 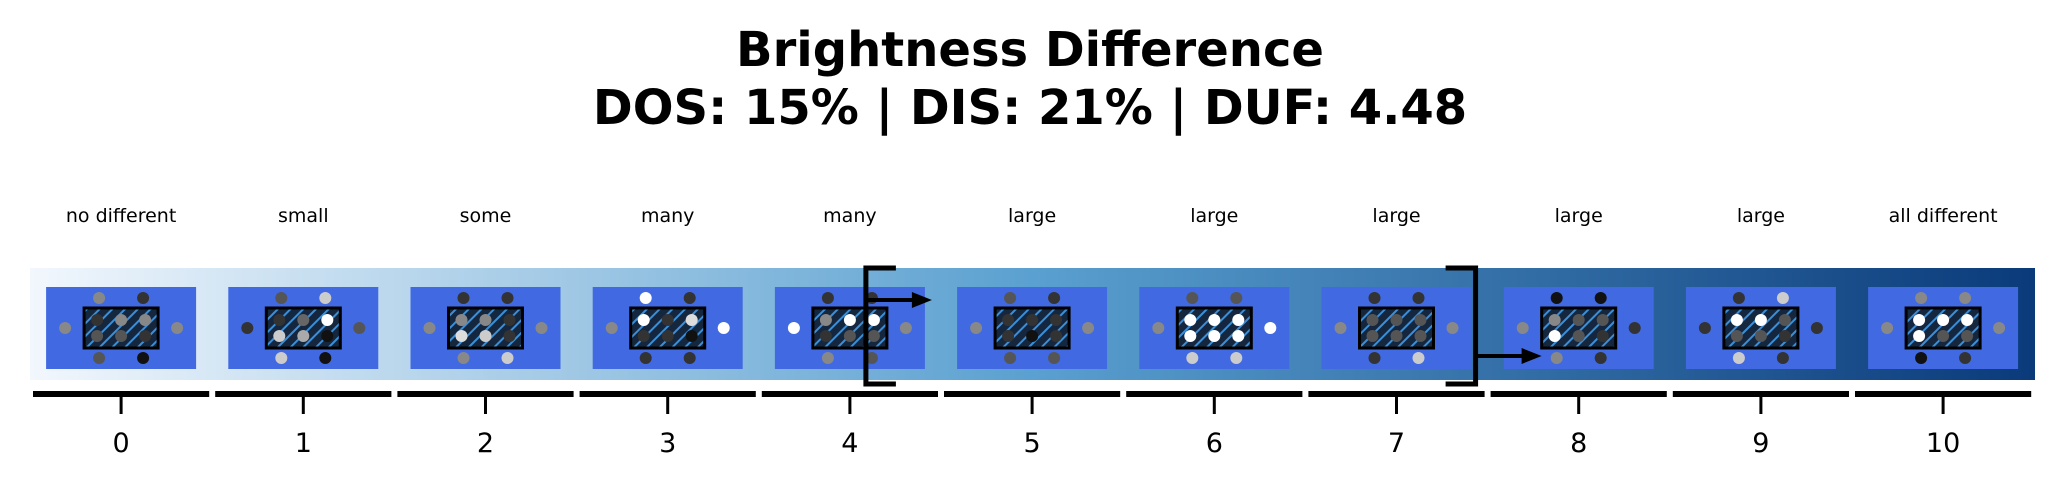 What do you see at coordinates (303, 443) in the screenshot?
I see `tick-label: 1` at bounding box center [303, 443].